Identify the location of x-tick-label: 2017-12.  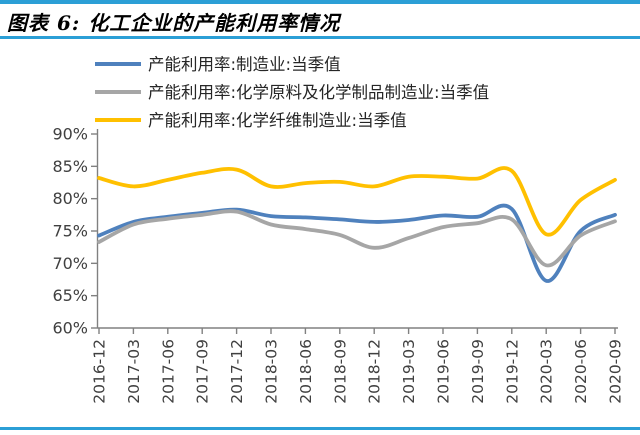
(237, 371).